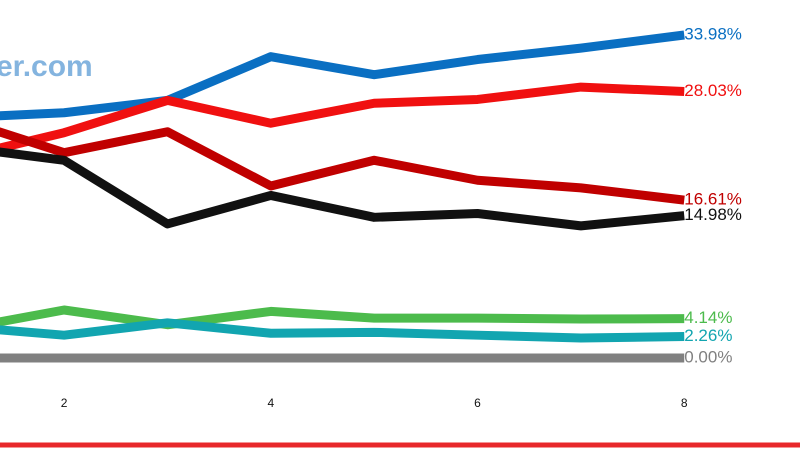  What do you see at coordinates (270, 403) in the screenshot?
I see `x-tick-label: 4` at bounding box center [270, 403].